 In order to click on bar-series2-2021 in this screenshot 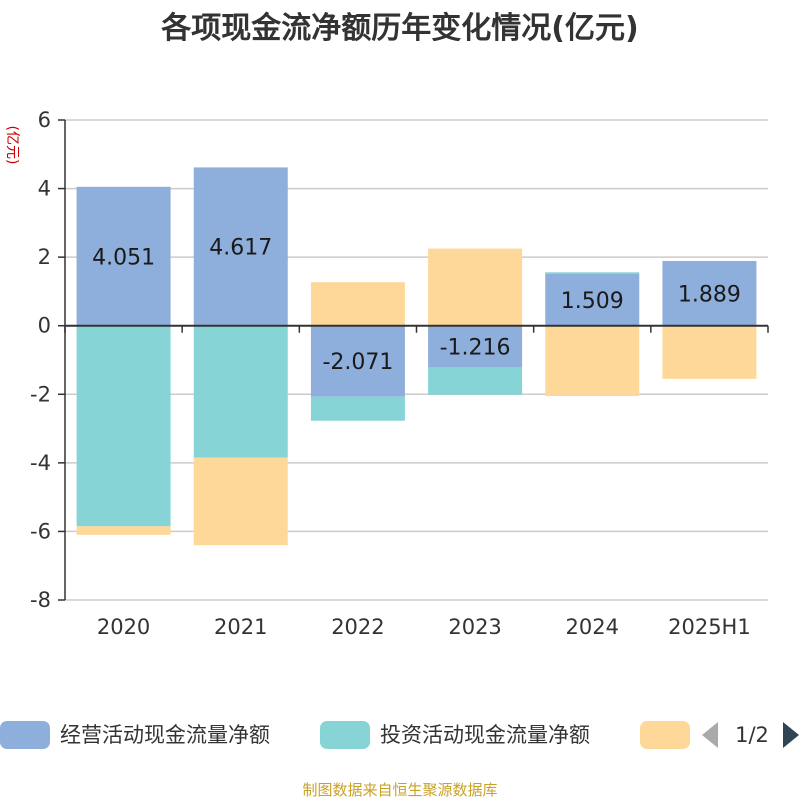, I will do `click(240, 391)`.